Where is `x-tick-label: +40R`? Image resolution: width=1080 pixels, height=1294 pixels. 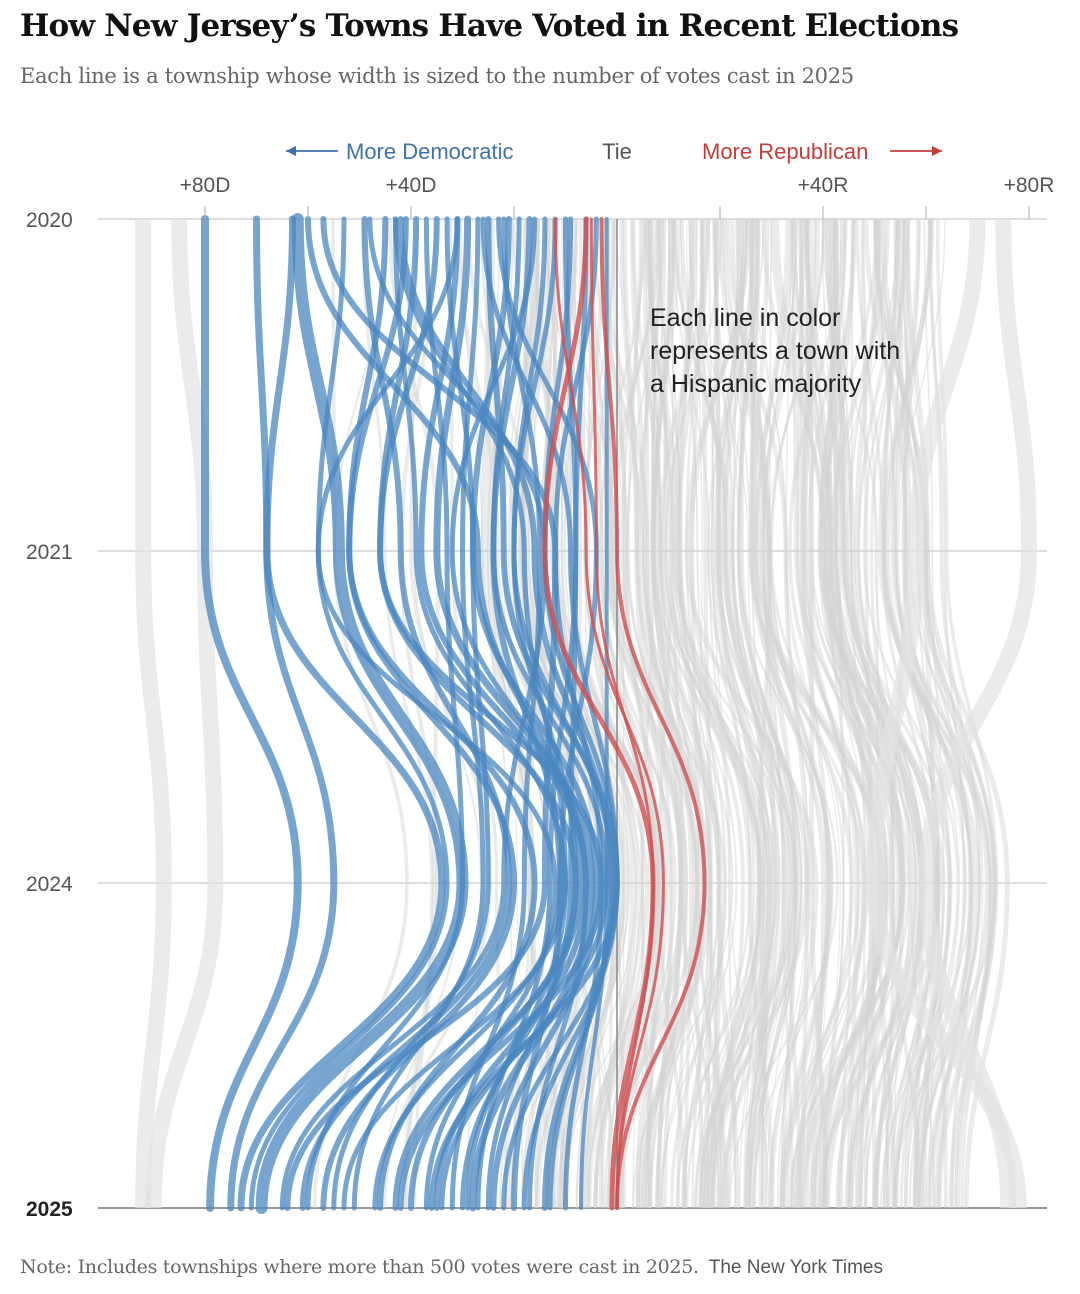
x-tick-label: +40R is located at coordinates (823, 185).